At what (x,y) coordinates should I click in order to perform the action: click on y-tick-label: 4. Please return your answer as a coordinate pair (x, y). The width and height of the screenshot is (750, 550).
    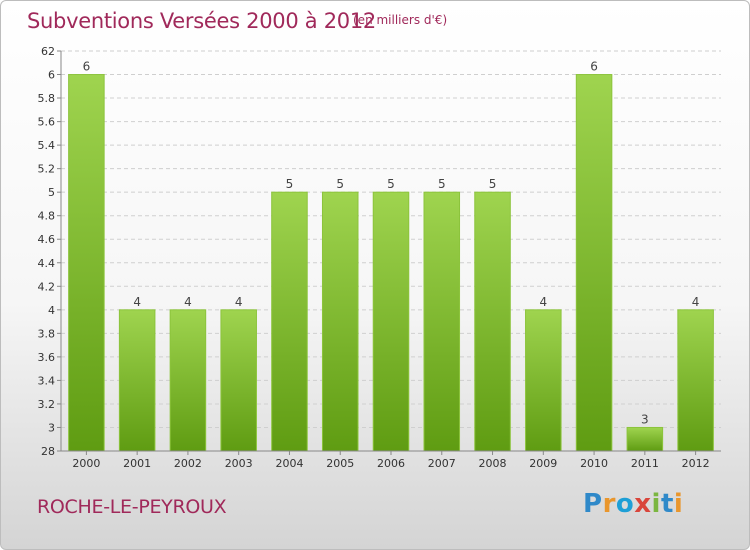
    Looking at the image, I should click on (51, 310).